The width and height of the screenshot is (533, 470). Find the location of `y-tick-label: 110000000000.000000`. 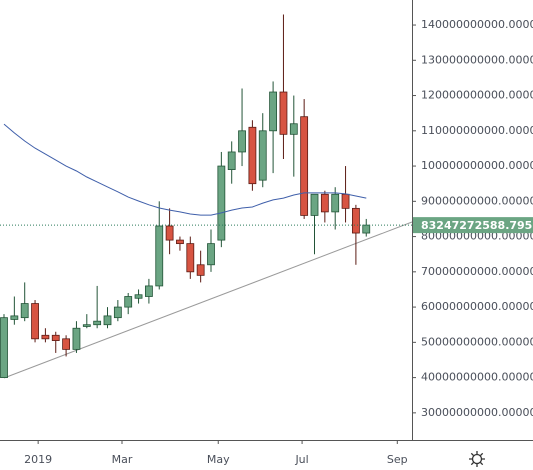

y-tick-label: 110000000000.000000 is located at coordinates (477, 130).